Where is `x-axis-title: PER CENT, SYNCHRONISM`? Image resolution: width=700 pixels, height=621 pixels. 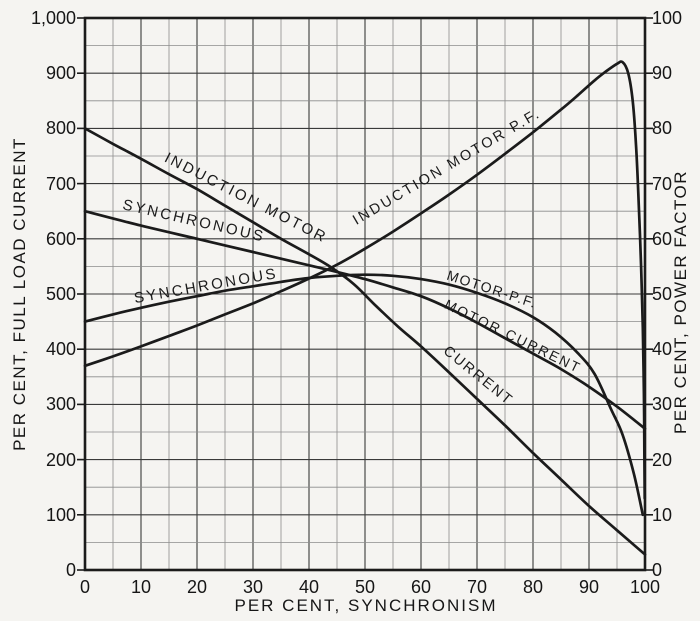
x-axis-title: PER CENT, SYNCHRONISM is located at coordinates (366, 605).